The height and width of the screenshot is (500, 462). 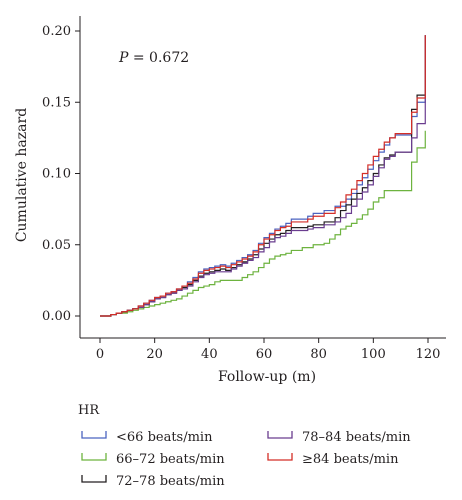 What do you see at coordinates (100, 354) in the screenshot?
I see `x-tick-label: 0` at bounding box center [100, 354].